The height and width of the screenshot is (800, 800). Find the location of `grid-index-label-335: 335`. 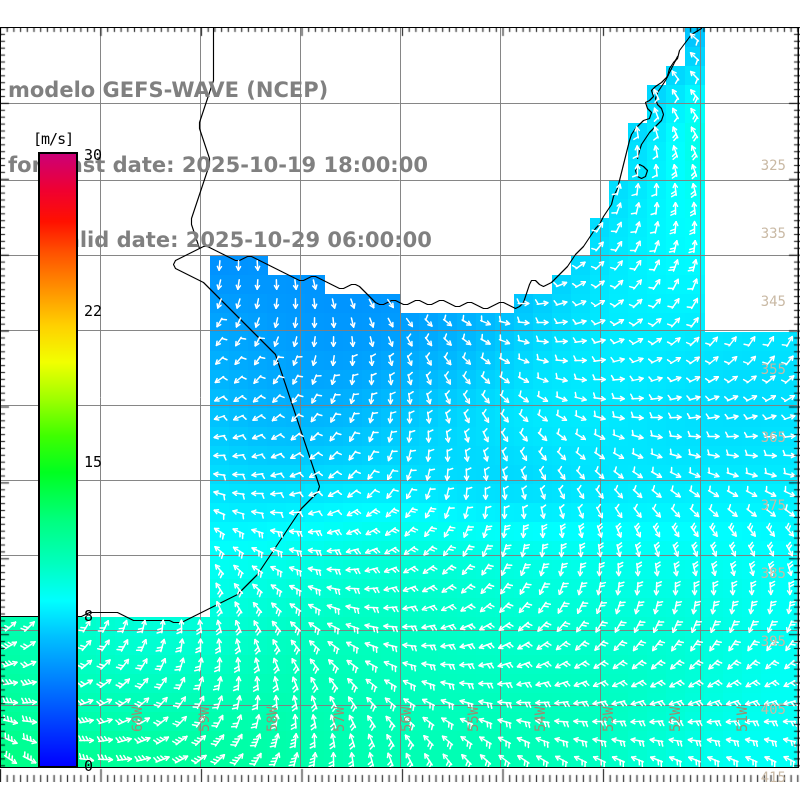

grid-index-label-335: 335 is located at coordinates (773, 234).